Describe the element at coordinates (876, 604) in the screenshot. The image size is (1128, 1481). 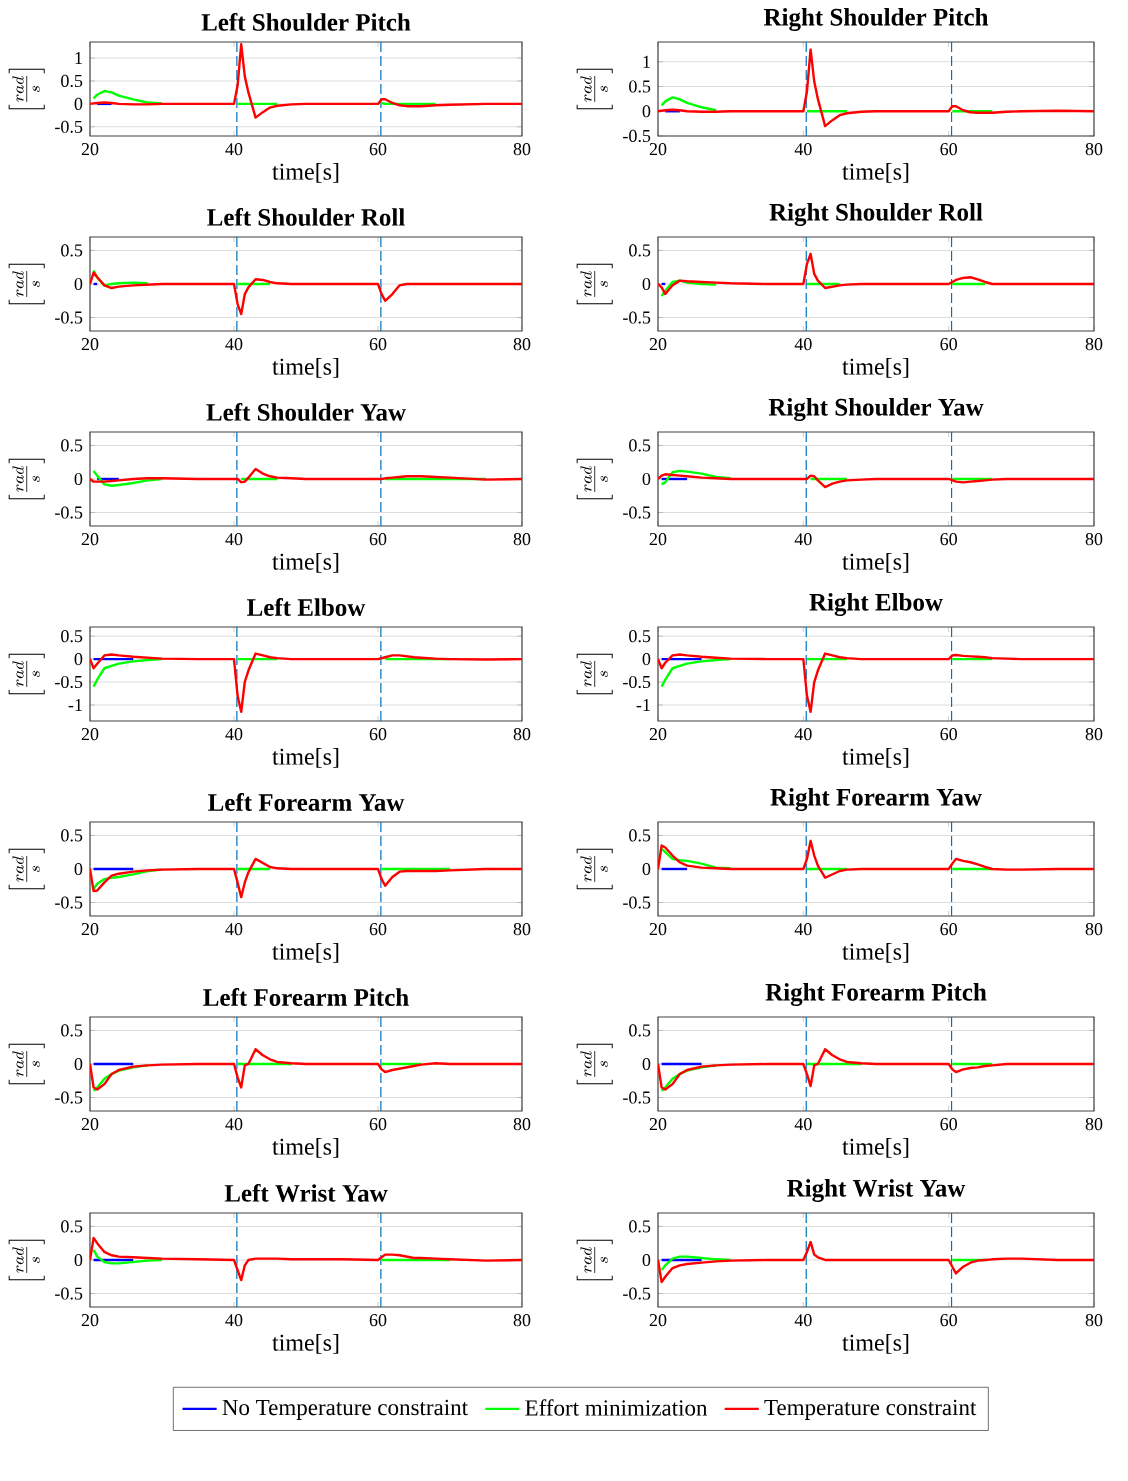
I see `chart-title: Right Elbow` at that location.